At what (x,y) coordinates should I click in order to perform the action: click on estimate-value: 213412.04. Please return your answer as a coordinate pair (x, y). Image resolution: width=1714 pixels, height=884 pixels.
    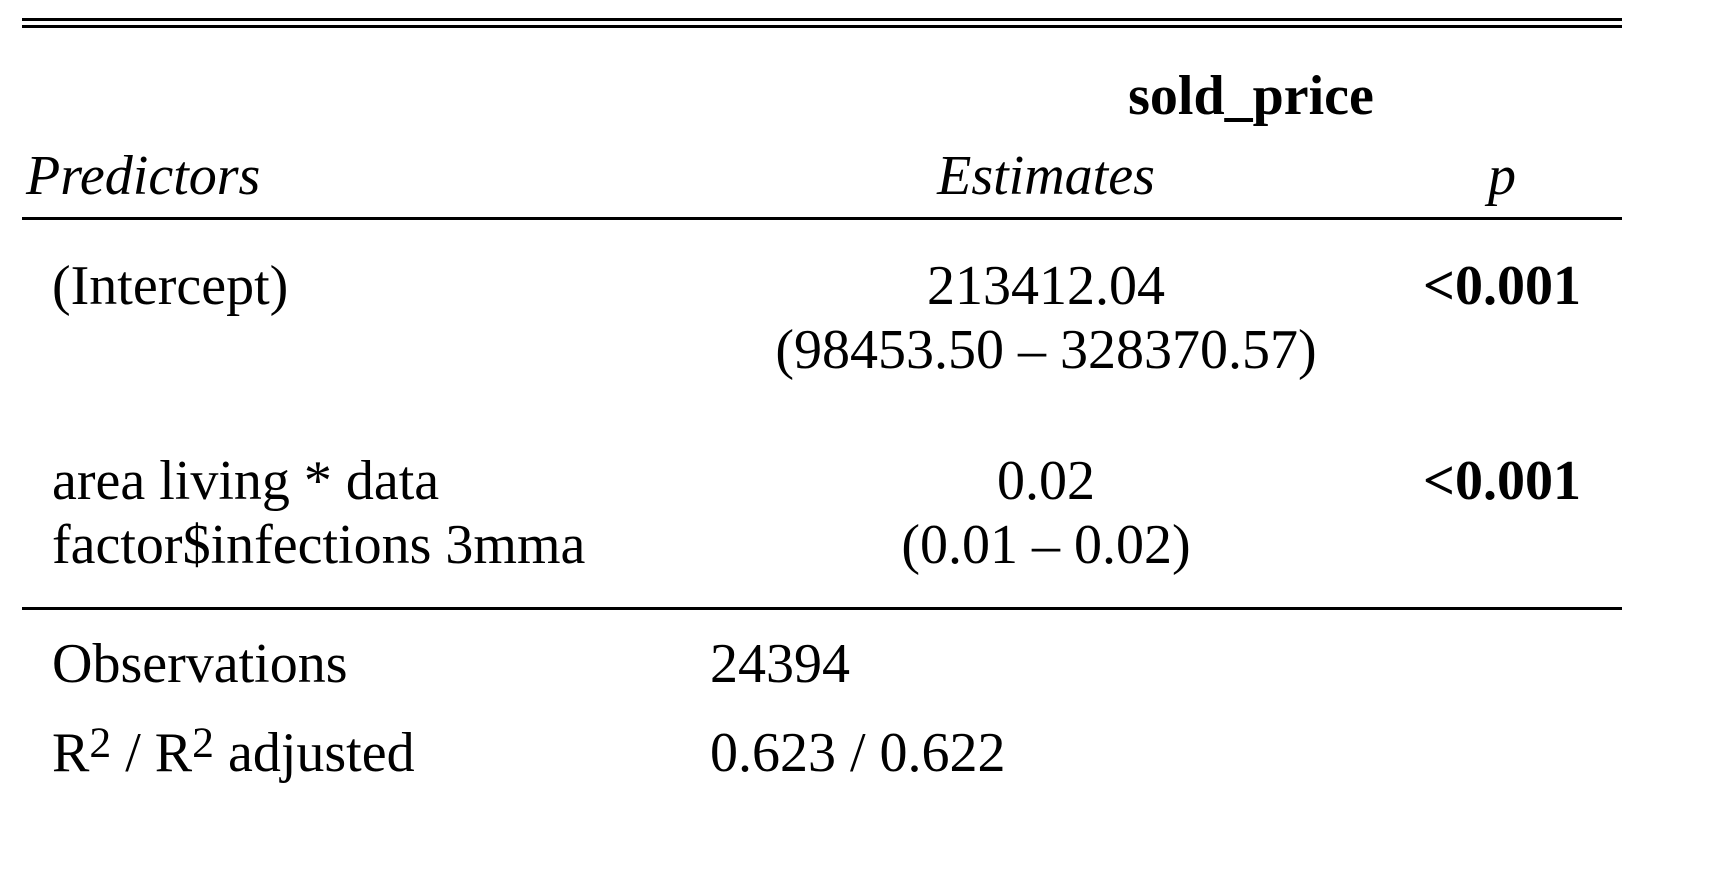
    Looking at the image, I should click on (1046, 285).